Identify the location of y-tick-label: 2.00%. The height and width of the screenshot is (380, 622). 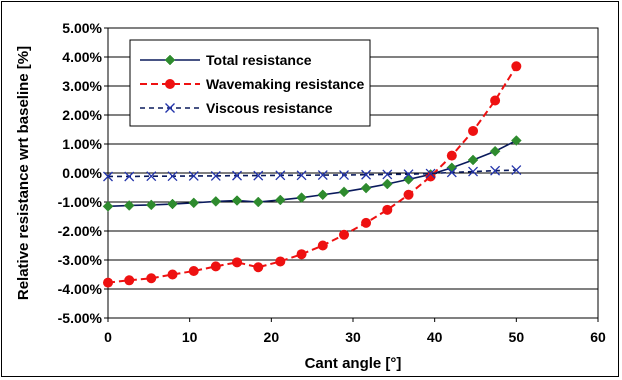
(82, 115).